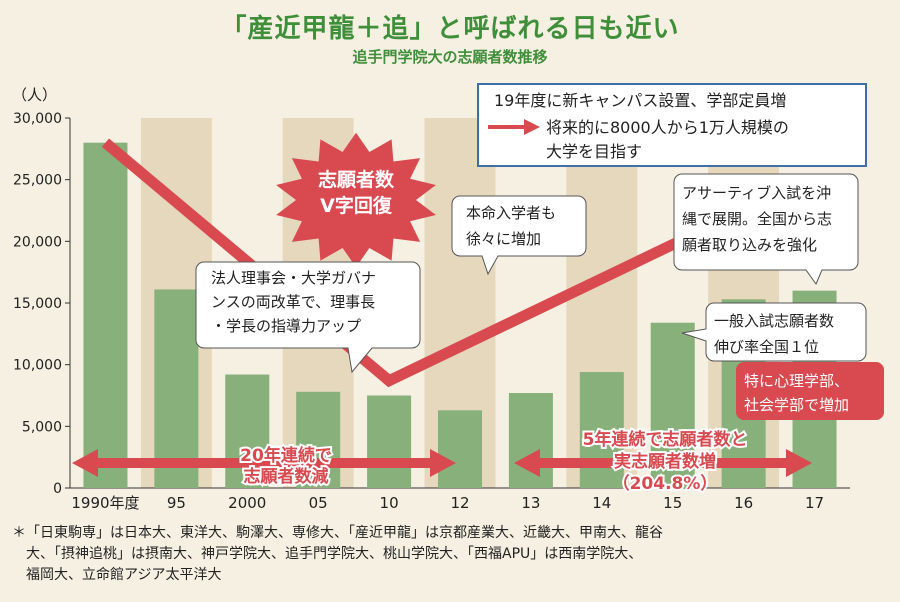 This screenshot has width=900, height=602. What do you see at coordinates (503, 239) in the screenshot?
I see `honmei-line2: 徐々に増加` at bounding box center [503, 239].